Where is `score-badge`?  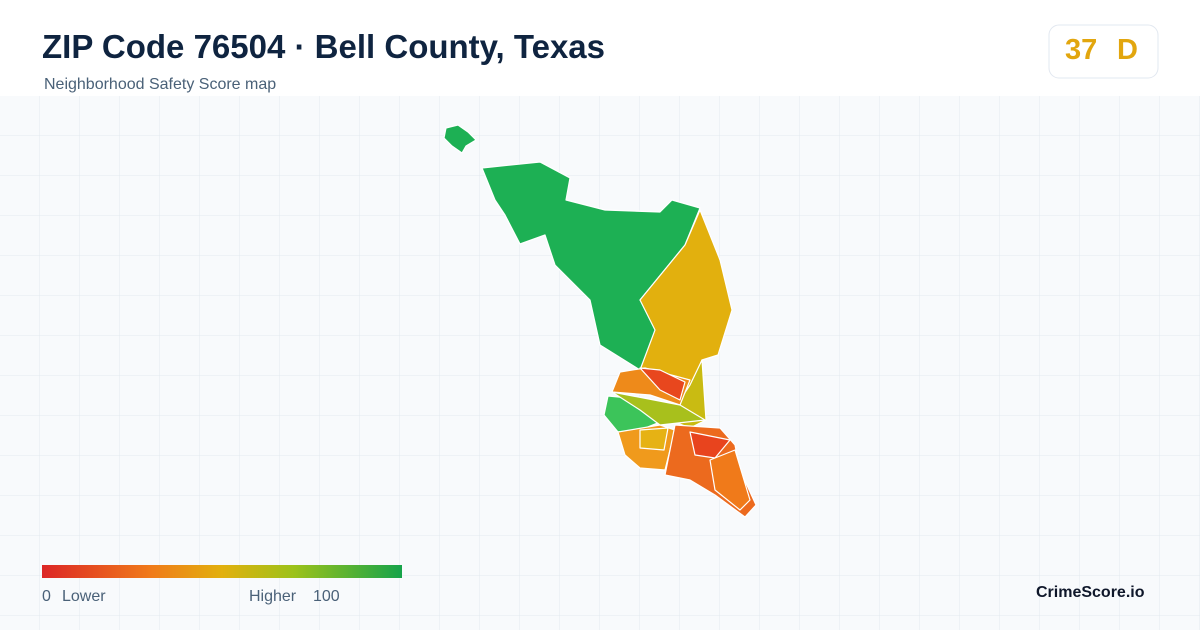 score-badge is located at coordinates (1103, 51).